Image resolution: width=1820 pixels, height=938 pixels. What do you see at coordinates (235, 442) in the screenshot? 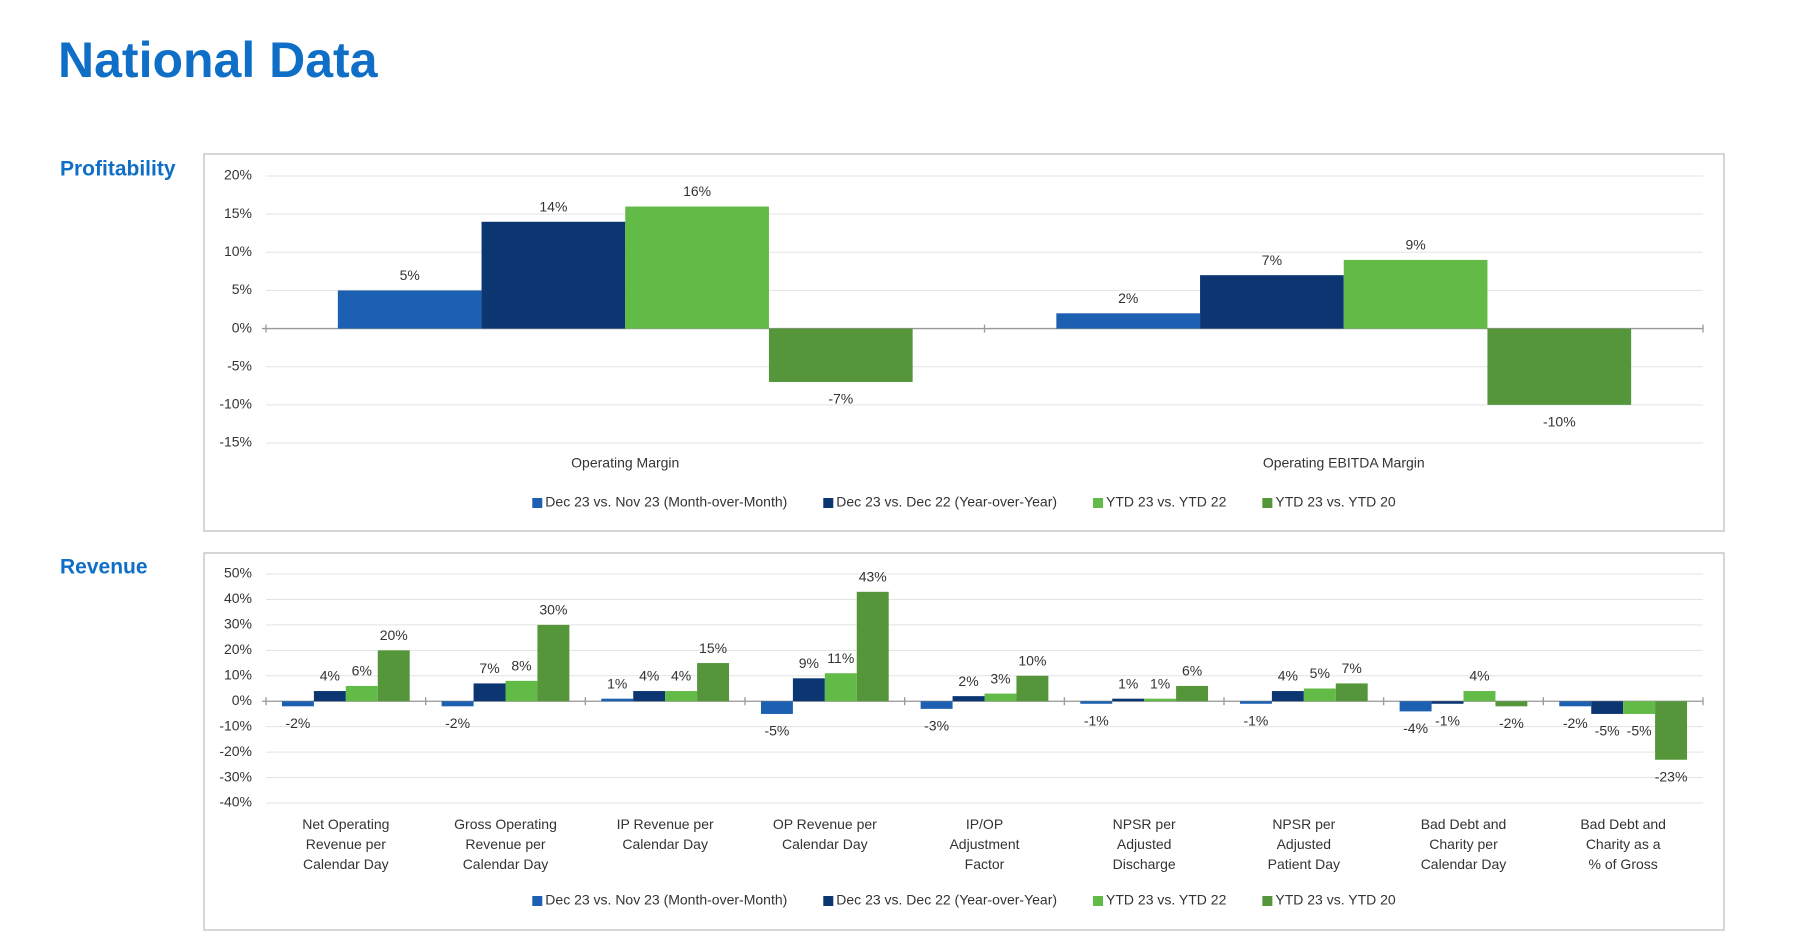
I see `y-tick-label: -15%` at bounding box center [235, 442].